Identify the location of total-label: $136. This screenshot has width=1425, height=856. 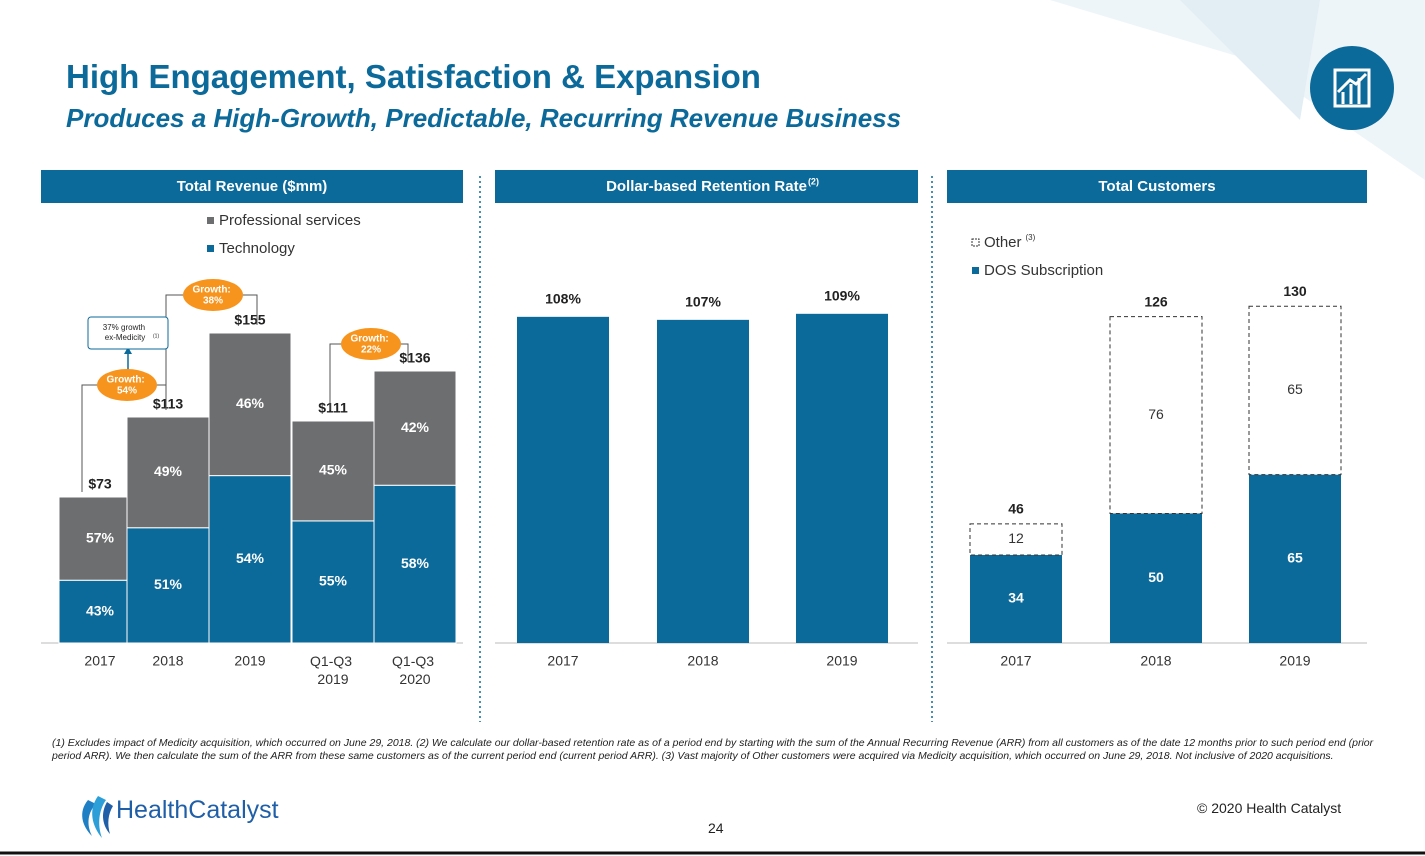
(414, 358).